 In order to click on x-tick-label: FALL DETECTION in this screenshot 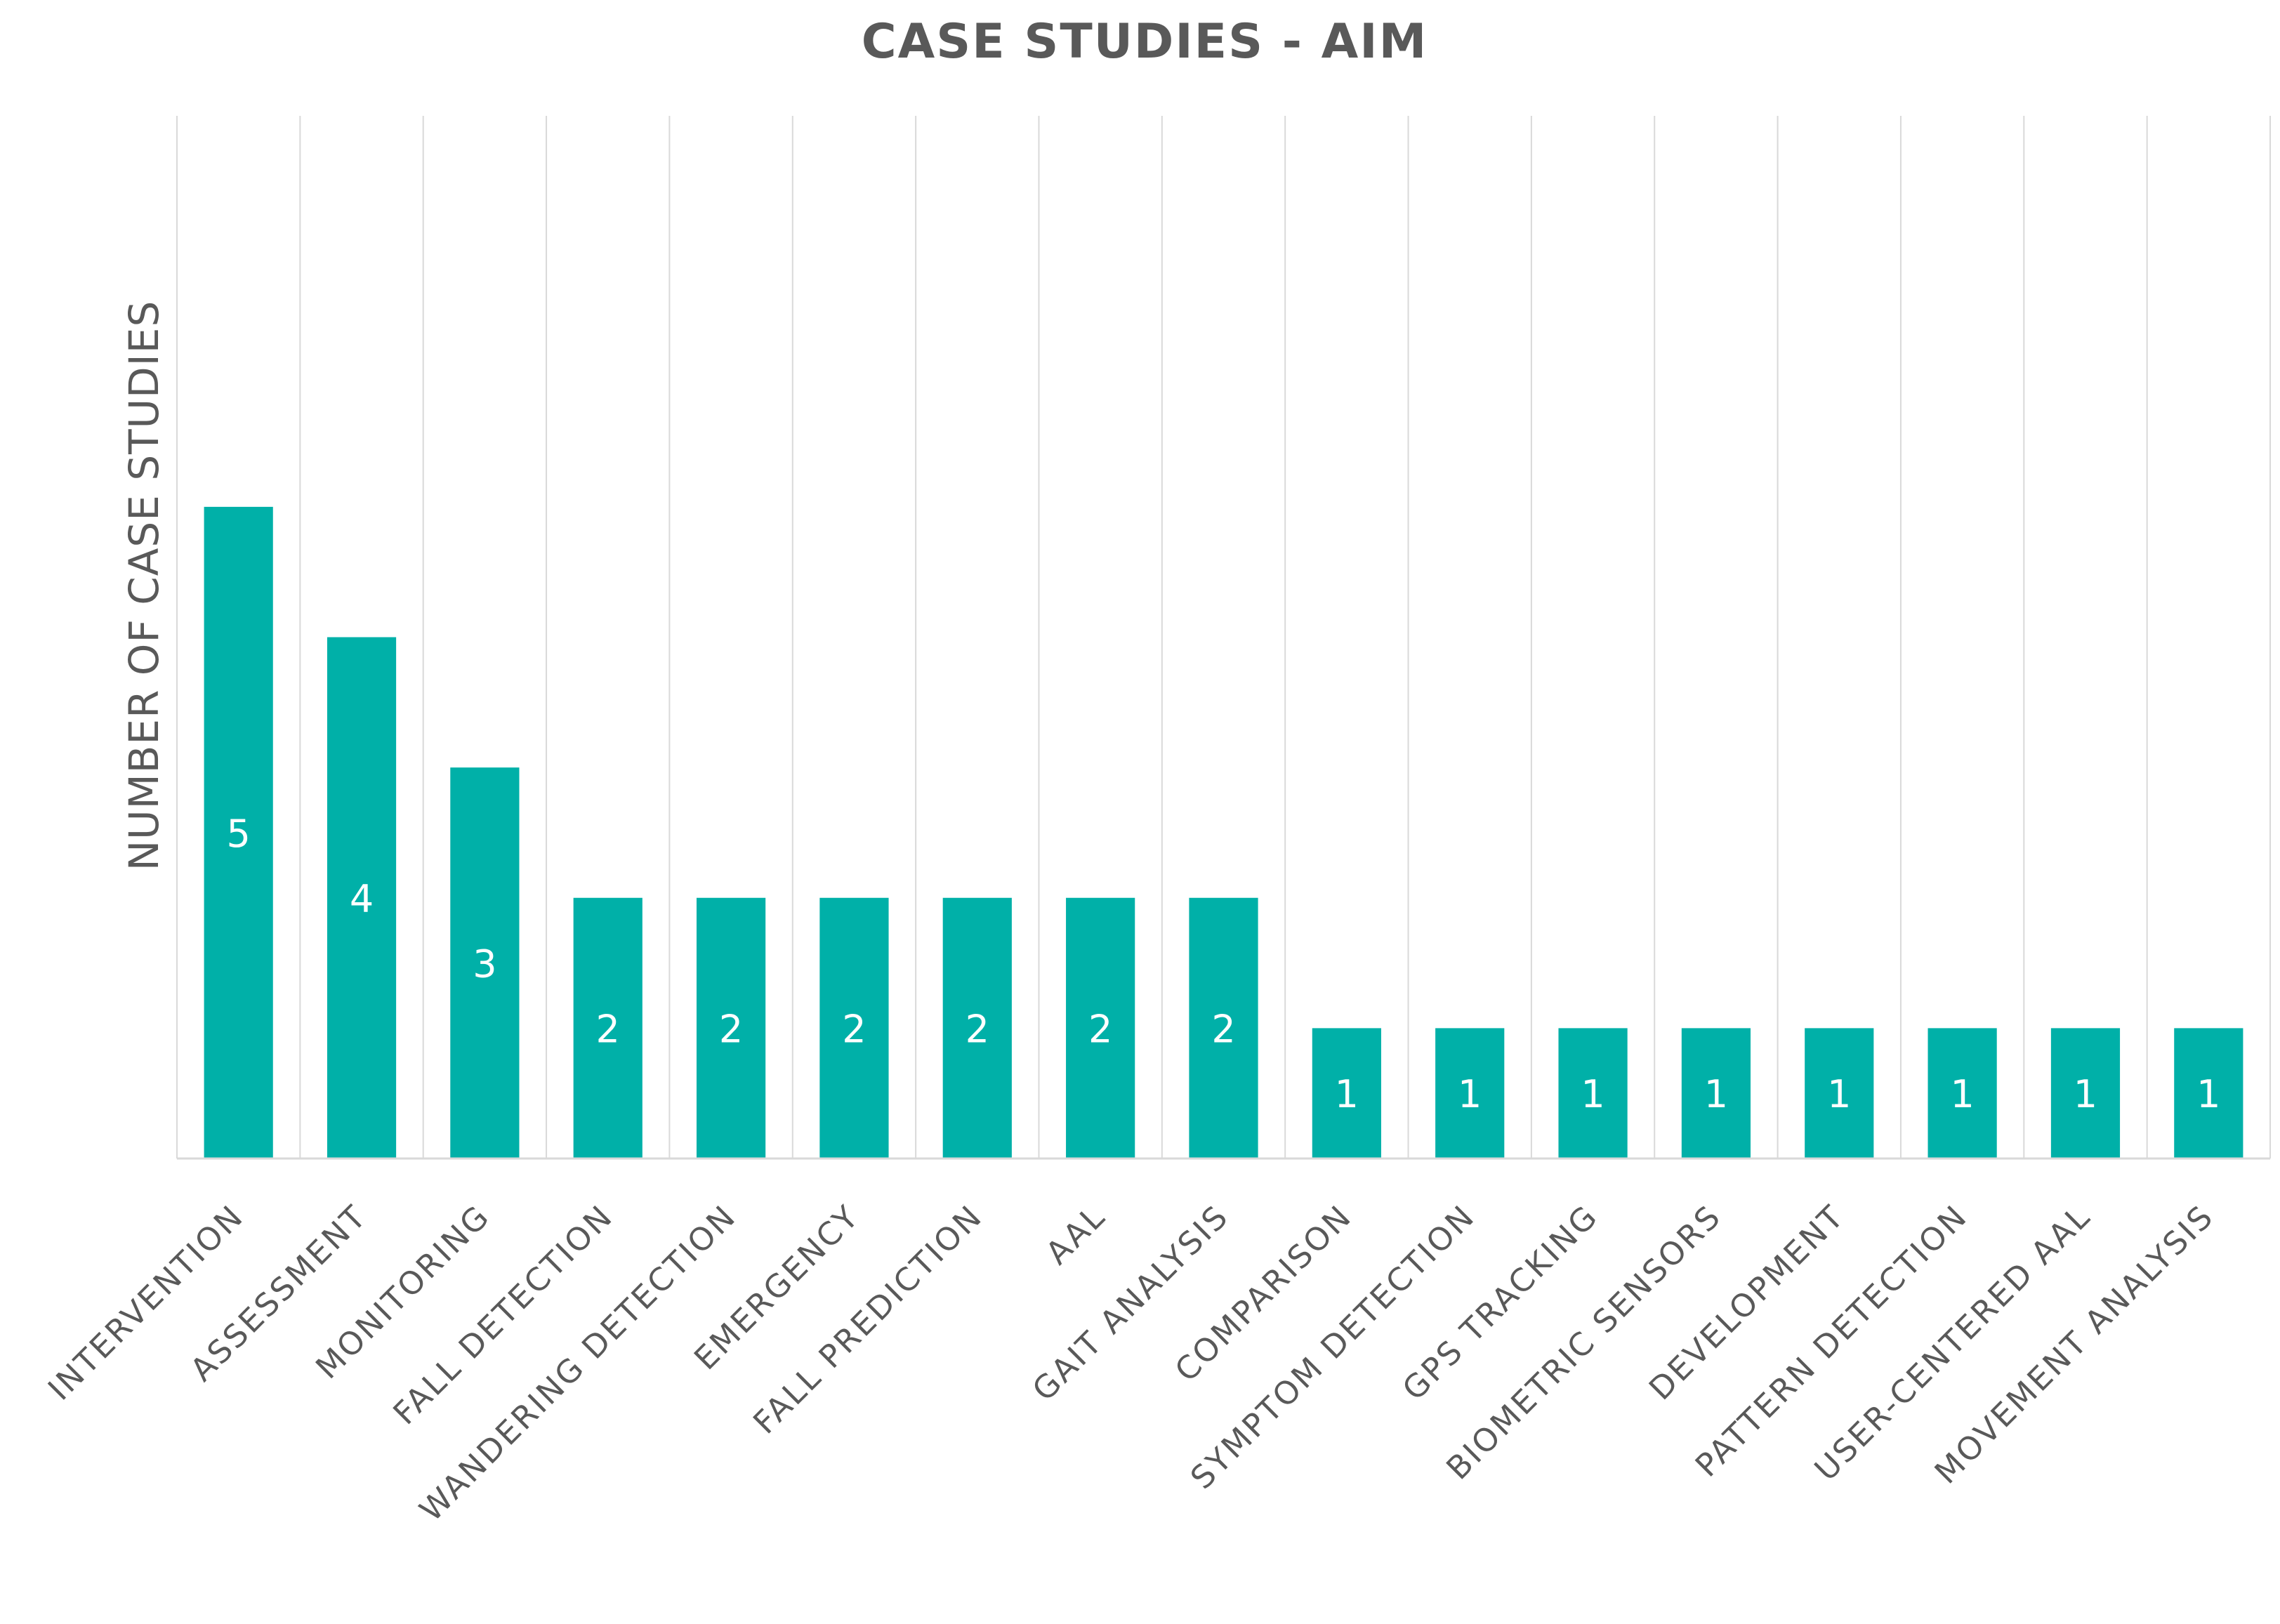, I will do `click(503, 1314)`.